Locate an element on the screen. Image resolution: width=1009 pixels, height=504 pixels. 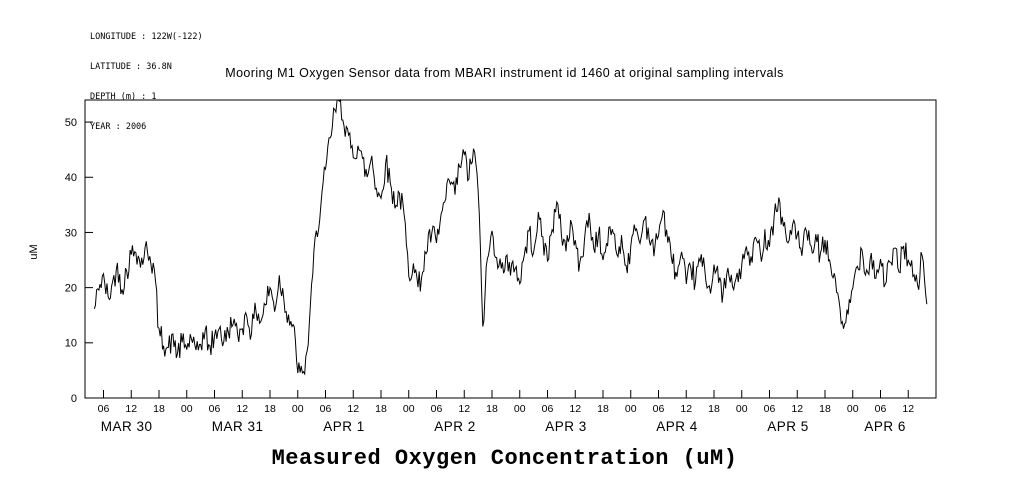
y-tick-label: 40 is located at coordinates (71, 178).